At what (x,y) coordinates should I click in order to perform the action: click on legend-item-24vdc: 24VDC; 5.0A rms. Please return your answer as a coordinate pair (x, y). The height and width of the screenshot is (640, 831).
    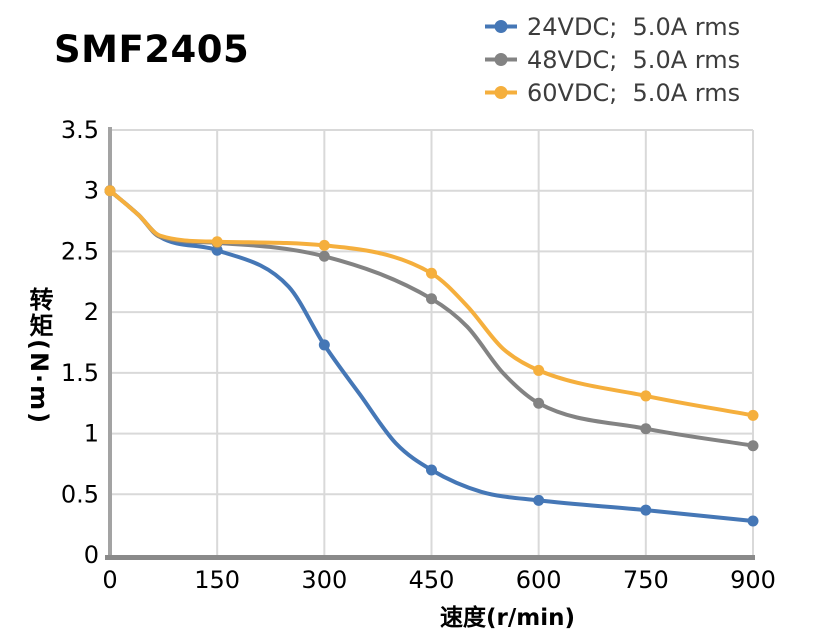
    Looking at the image, I should click on (612, 26).